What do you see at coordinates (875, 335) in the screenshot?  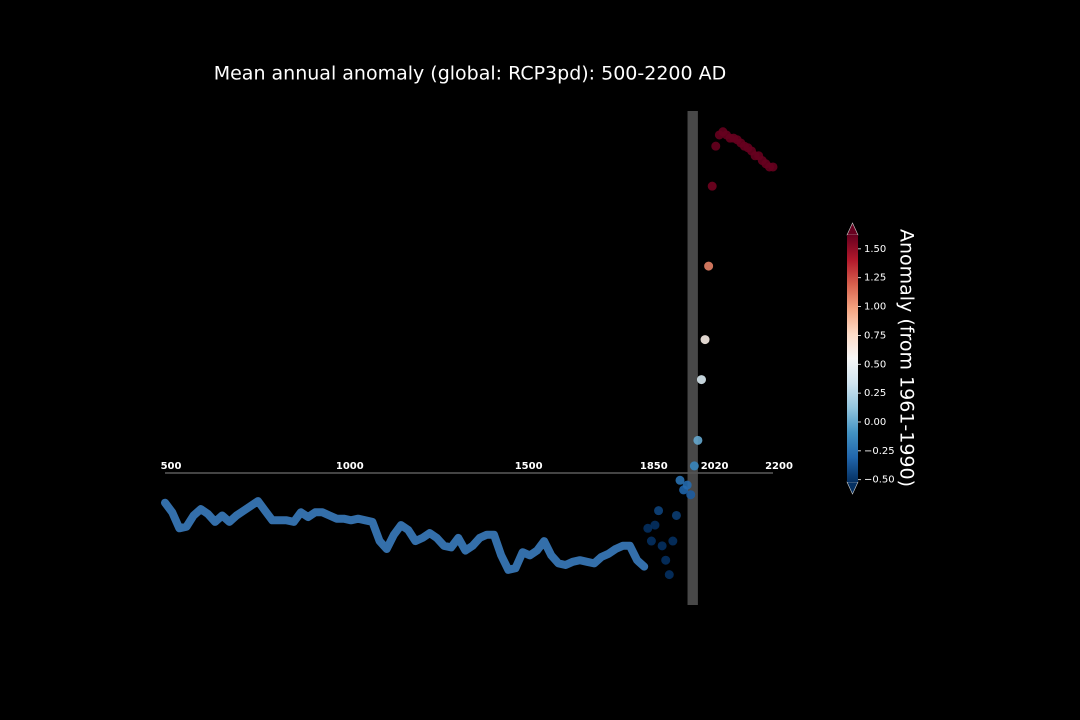 I see `colorbar-tick-label: 0.75` at bounding box center [875, 335].